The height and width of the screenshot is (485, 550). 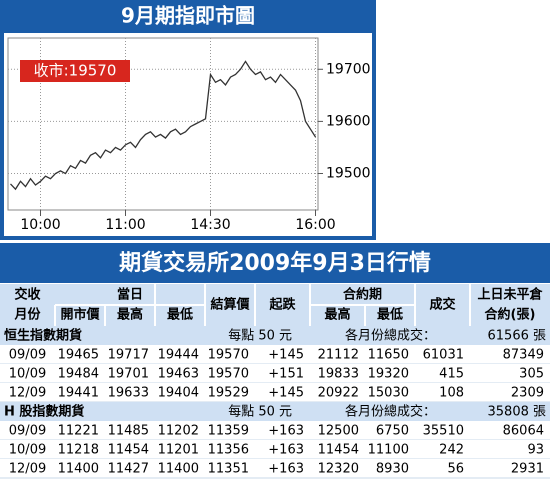 I want to click on x-tick-label: 11:00, so click(x=125, y=225).